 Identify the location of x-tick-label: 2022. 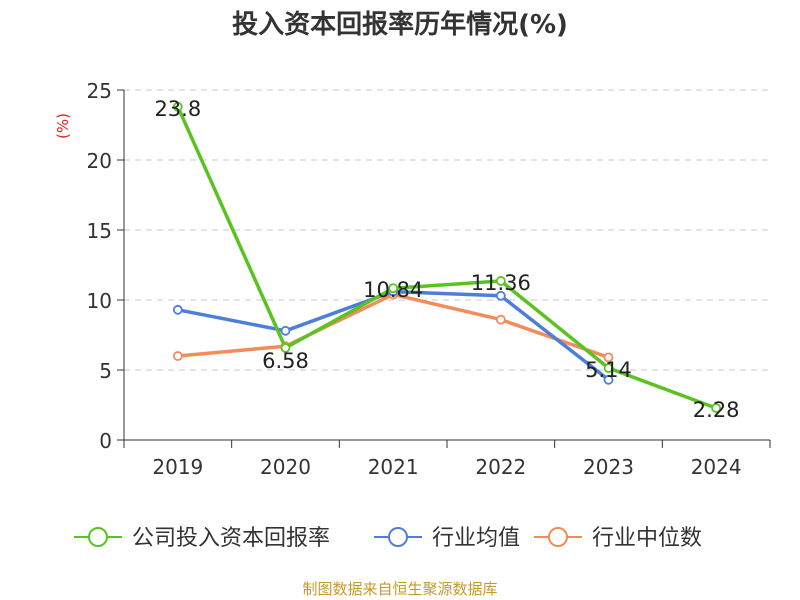
(500, 467).